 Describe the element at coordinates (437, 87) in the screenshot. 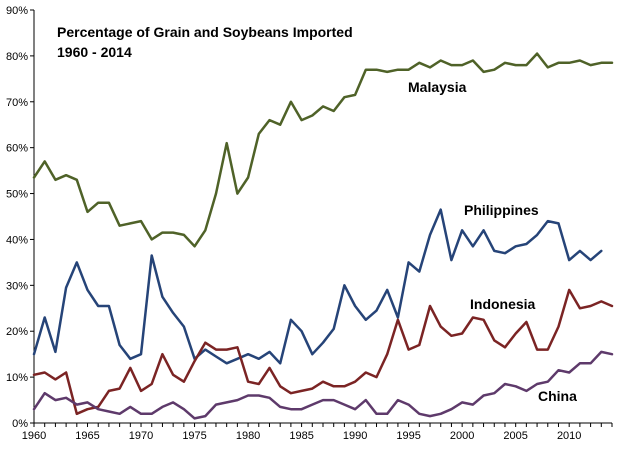

I see `series-label-malaysia: Malaysia` at that location.